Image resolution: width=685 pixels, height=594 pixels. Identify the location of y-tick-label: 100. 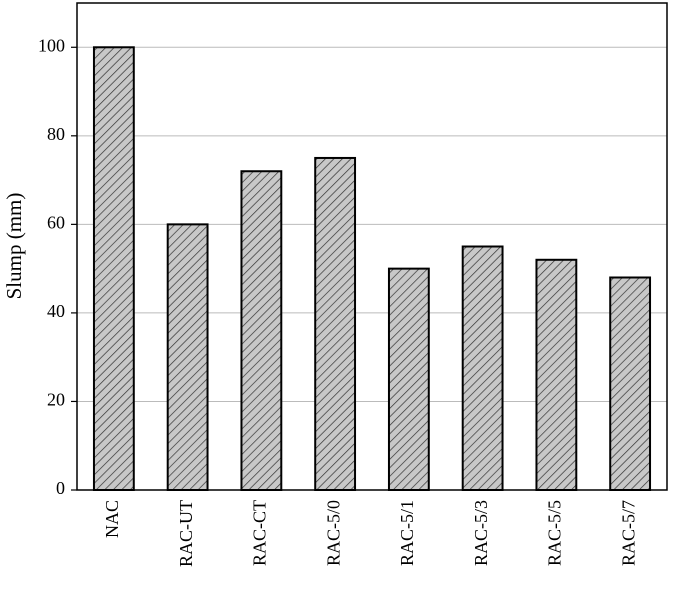
(51, 45).